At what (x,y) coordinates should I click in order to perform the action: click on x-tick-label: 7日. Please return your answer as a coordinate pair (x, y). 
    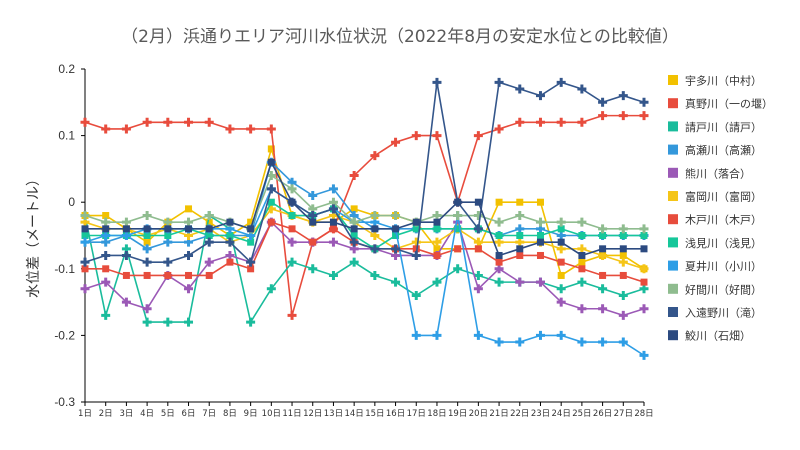
    Looking at the image, I should click on (209, 414).